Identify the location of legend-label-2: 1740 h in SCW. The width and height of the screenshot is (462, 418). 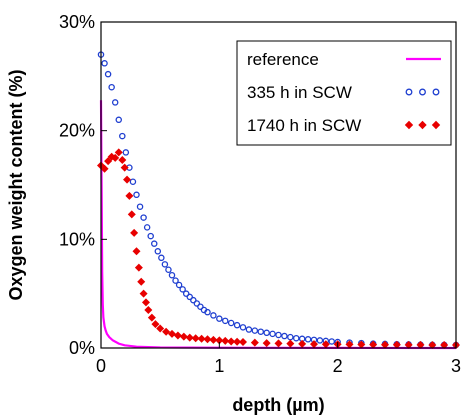
(304, 125).